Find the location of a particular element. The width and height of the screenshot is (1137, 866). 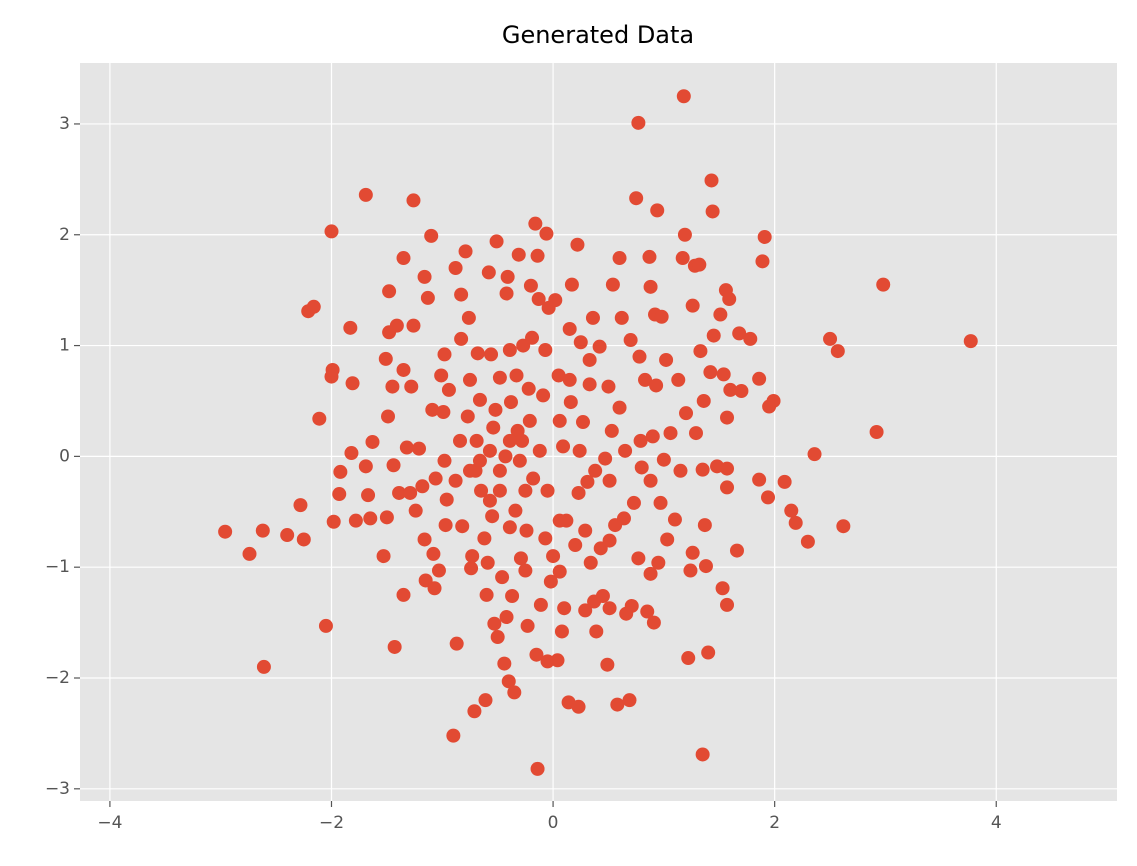

y-tick-label: 0 is located at coordinates (64, 456).